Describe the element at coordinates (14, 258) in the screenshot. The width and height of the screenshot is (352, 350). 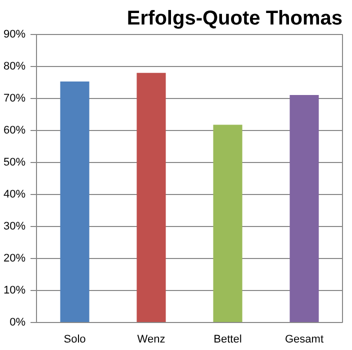
I see `y-tick-label: 20%` at that location.